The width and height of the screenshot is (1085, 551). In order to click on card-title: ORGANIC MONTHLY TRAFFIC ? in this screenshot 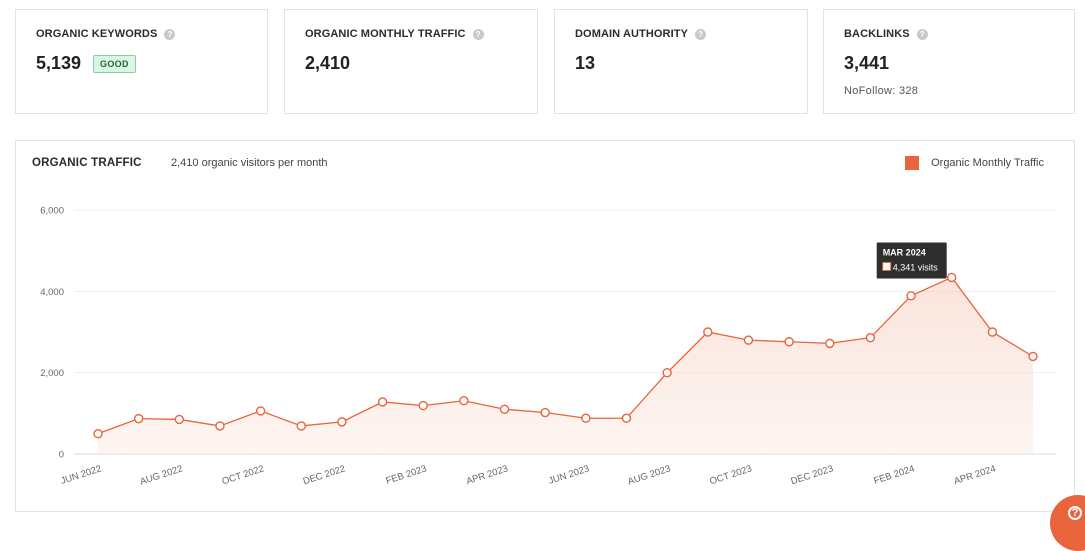, I will do `click(394, 34)`.